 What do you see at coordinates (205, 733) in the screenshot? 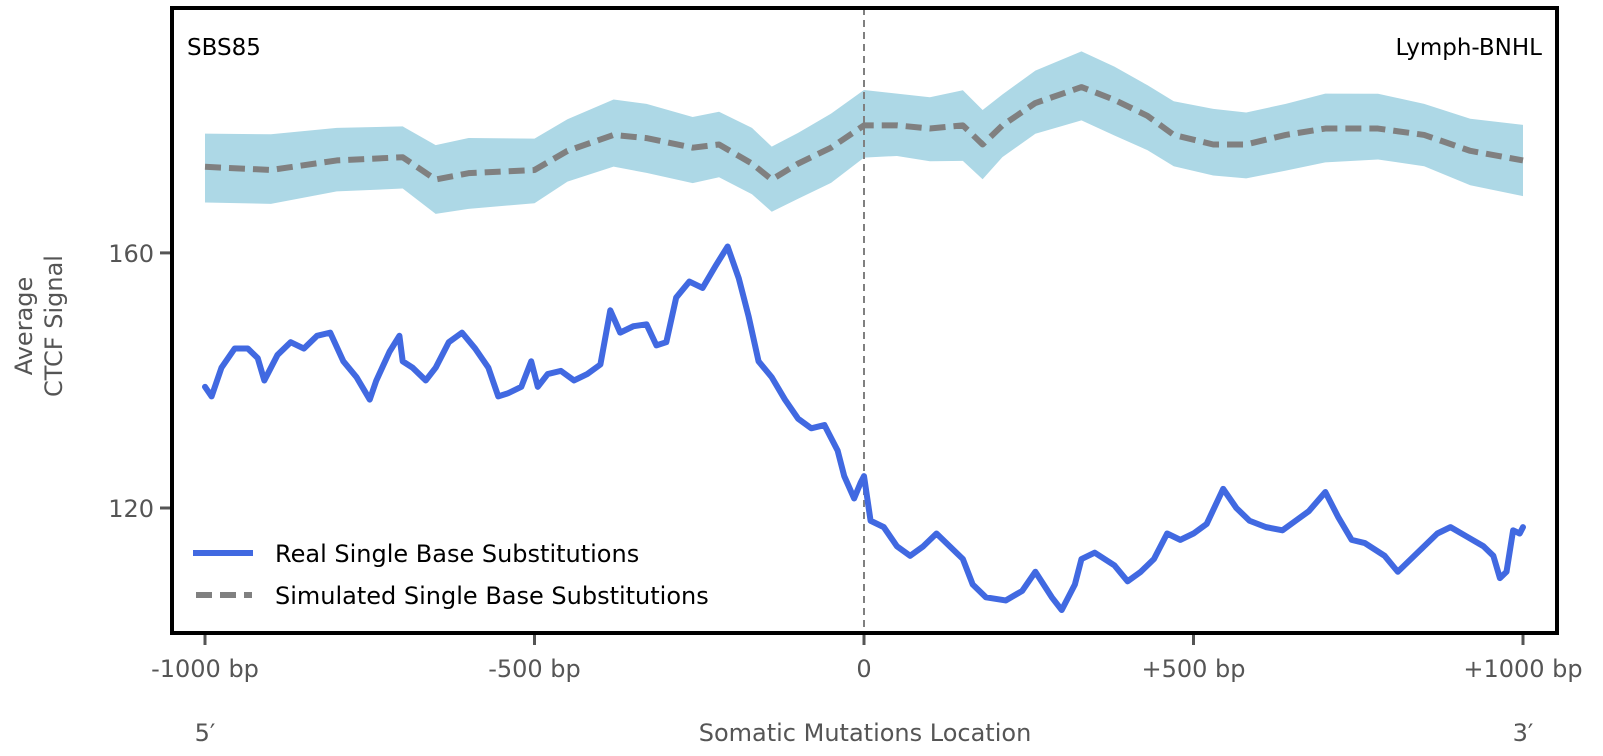
I see `five-prime-label: 5′` at bounding box center [205, 733].